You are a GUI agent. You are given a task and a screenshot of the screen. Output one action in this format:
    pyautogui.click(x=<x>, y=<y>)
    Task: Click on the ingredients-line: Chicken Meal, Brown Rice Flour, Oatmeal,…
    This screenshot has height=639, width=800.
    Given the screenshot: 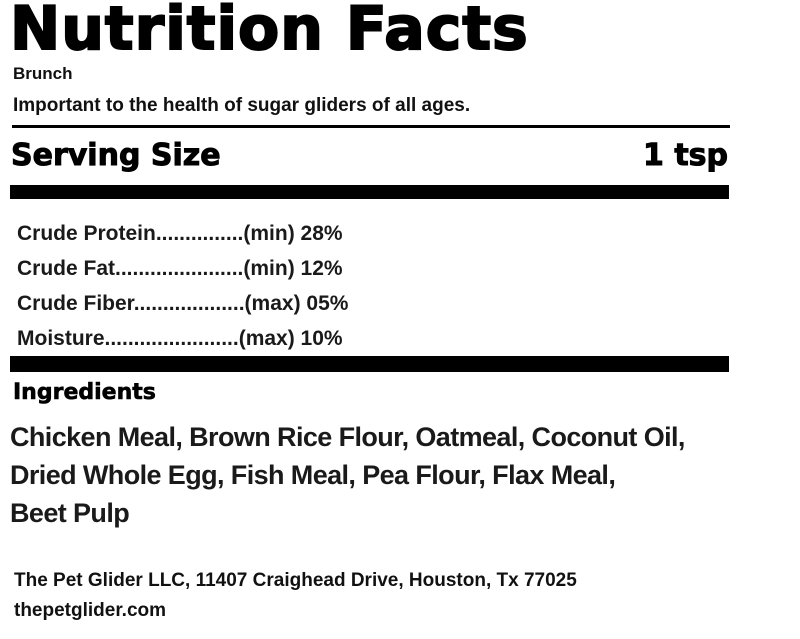 What is the action you would take?
    pyautogui.click(x=347, y=437)
    